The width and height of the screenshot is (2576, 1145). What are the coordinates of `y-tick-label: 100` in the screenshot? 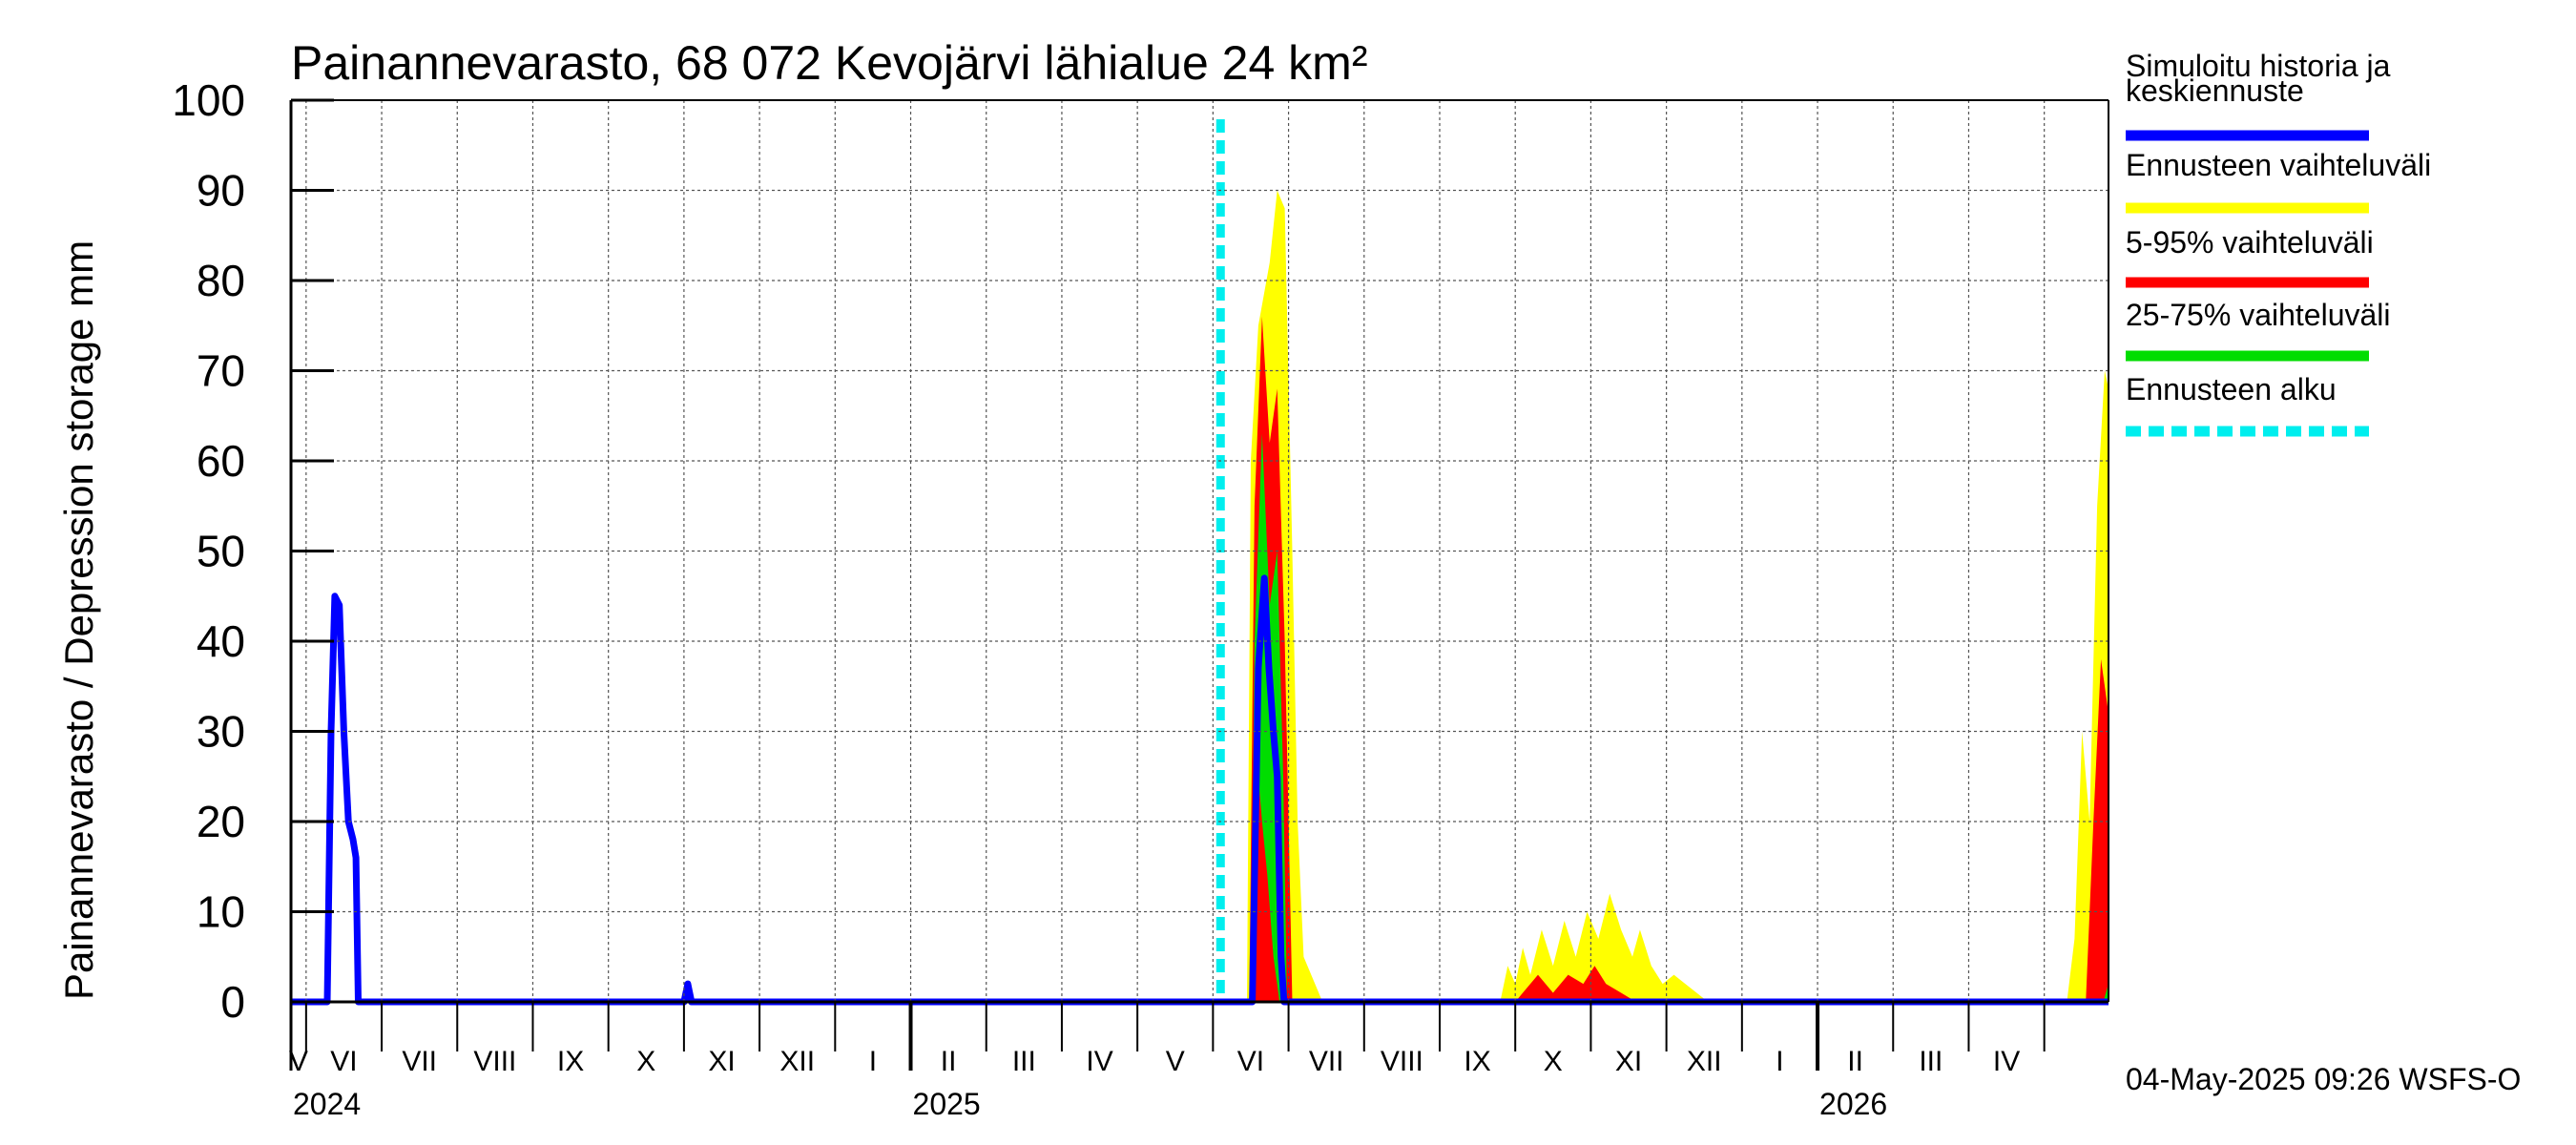 It's located at (208, 100).